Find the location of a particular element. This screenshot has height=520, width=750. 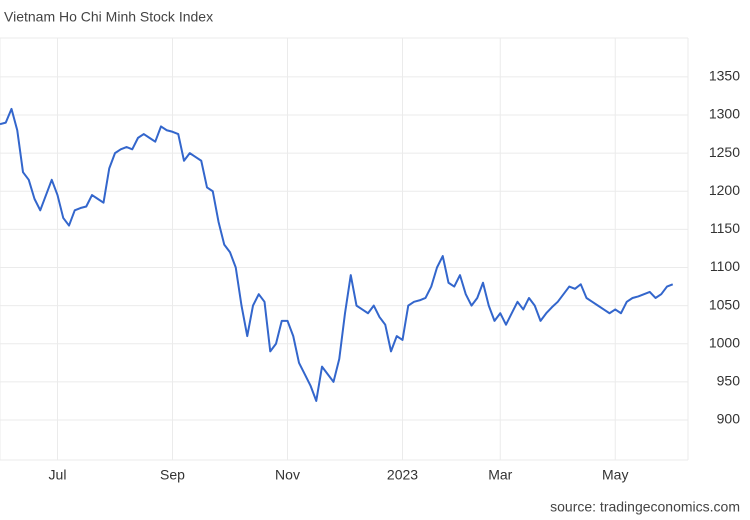

y-tick-label: 950 is located at coordinates (729, 381).